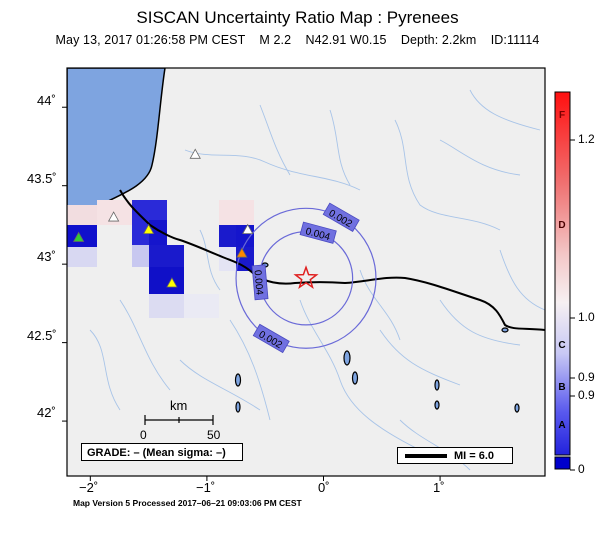 The width and height of the screenshot is (595, 542). I want to click on mi-legend: MI = 6.0, so click(455, 455).